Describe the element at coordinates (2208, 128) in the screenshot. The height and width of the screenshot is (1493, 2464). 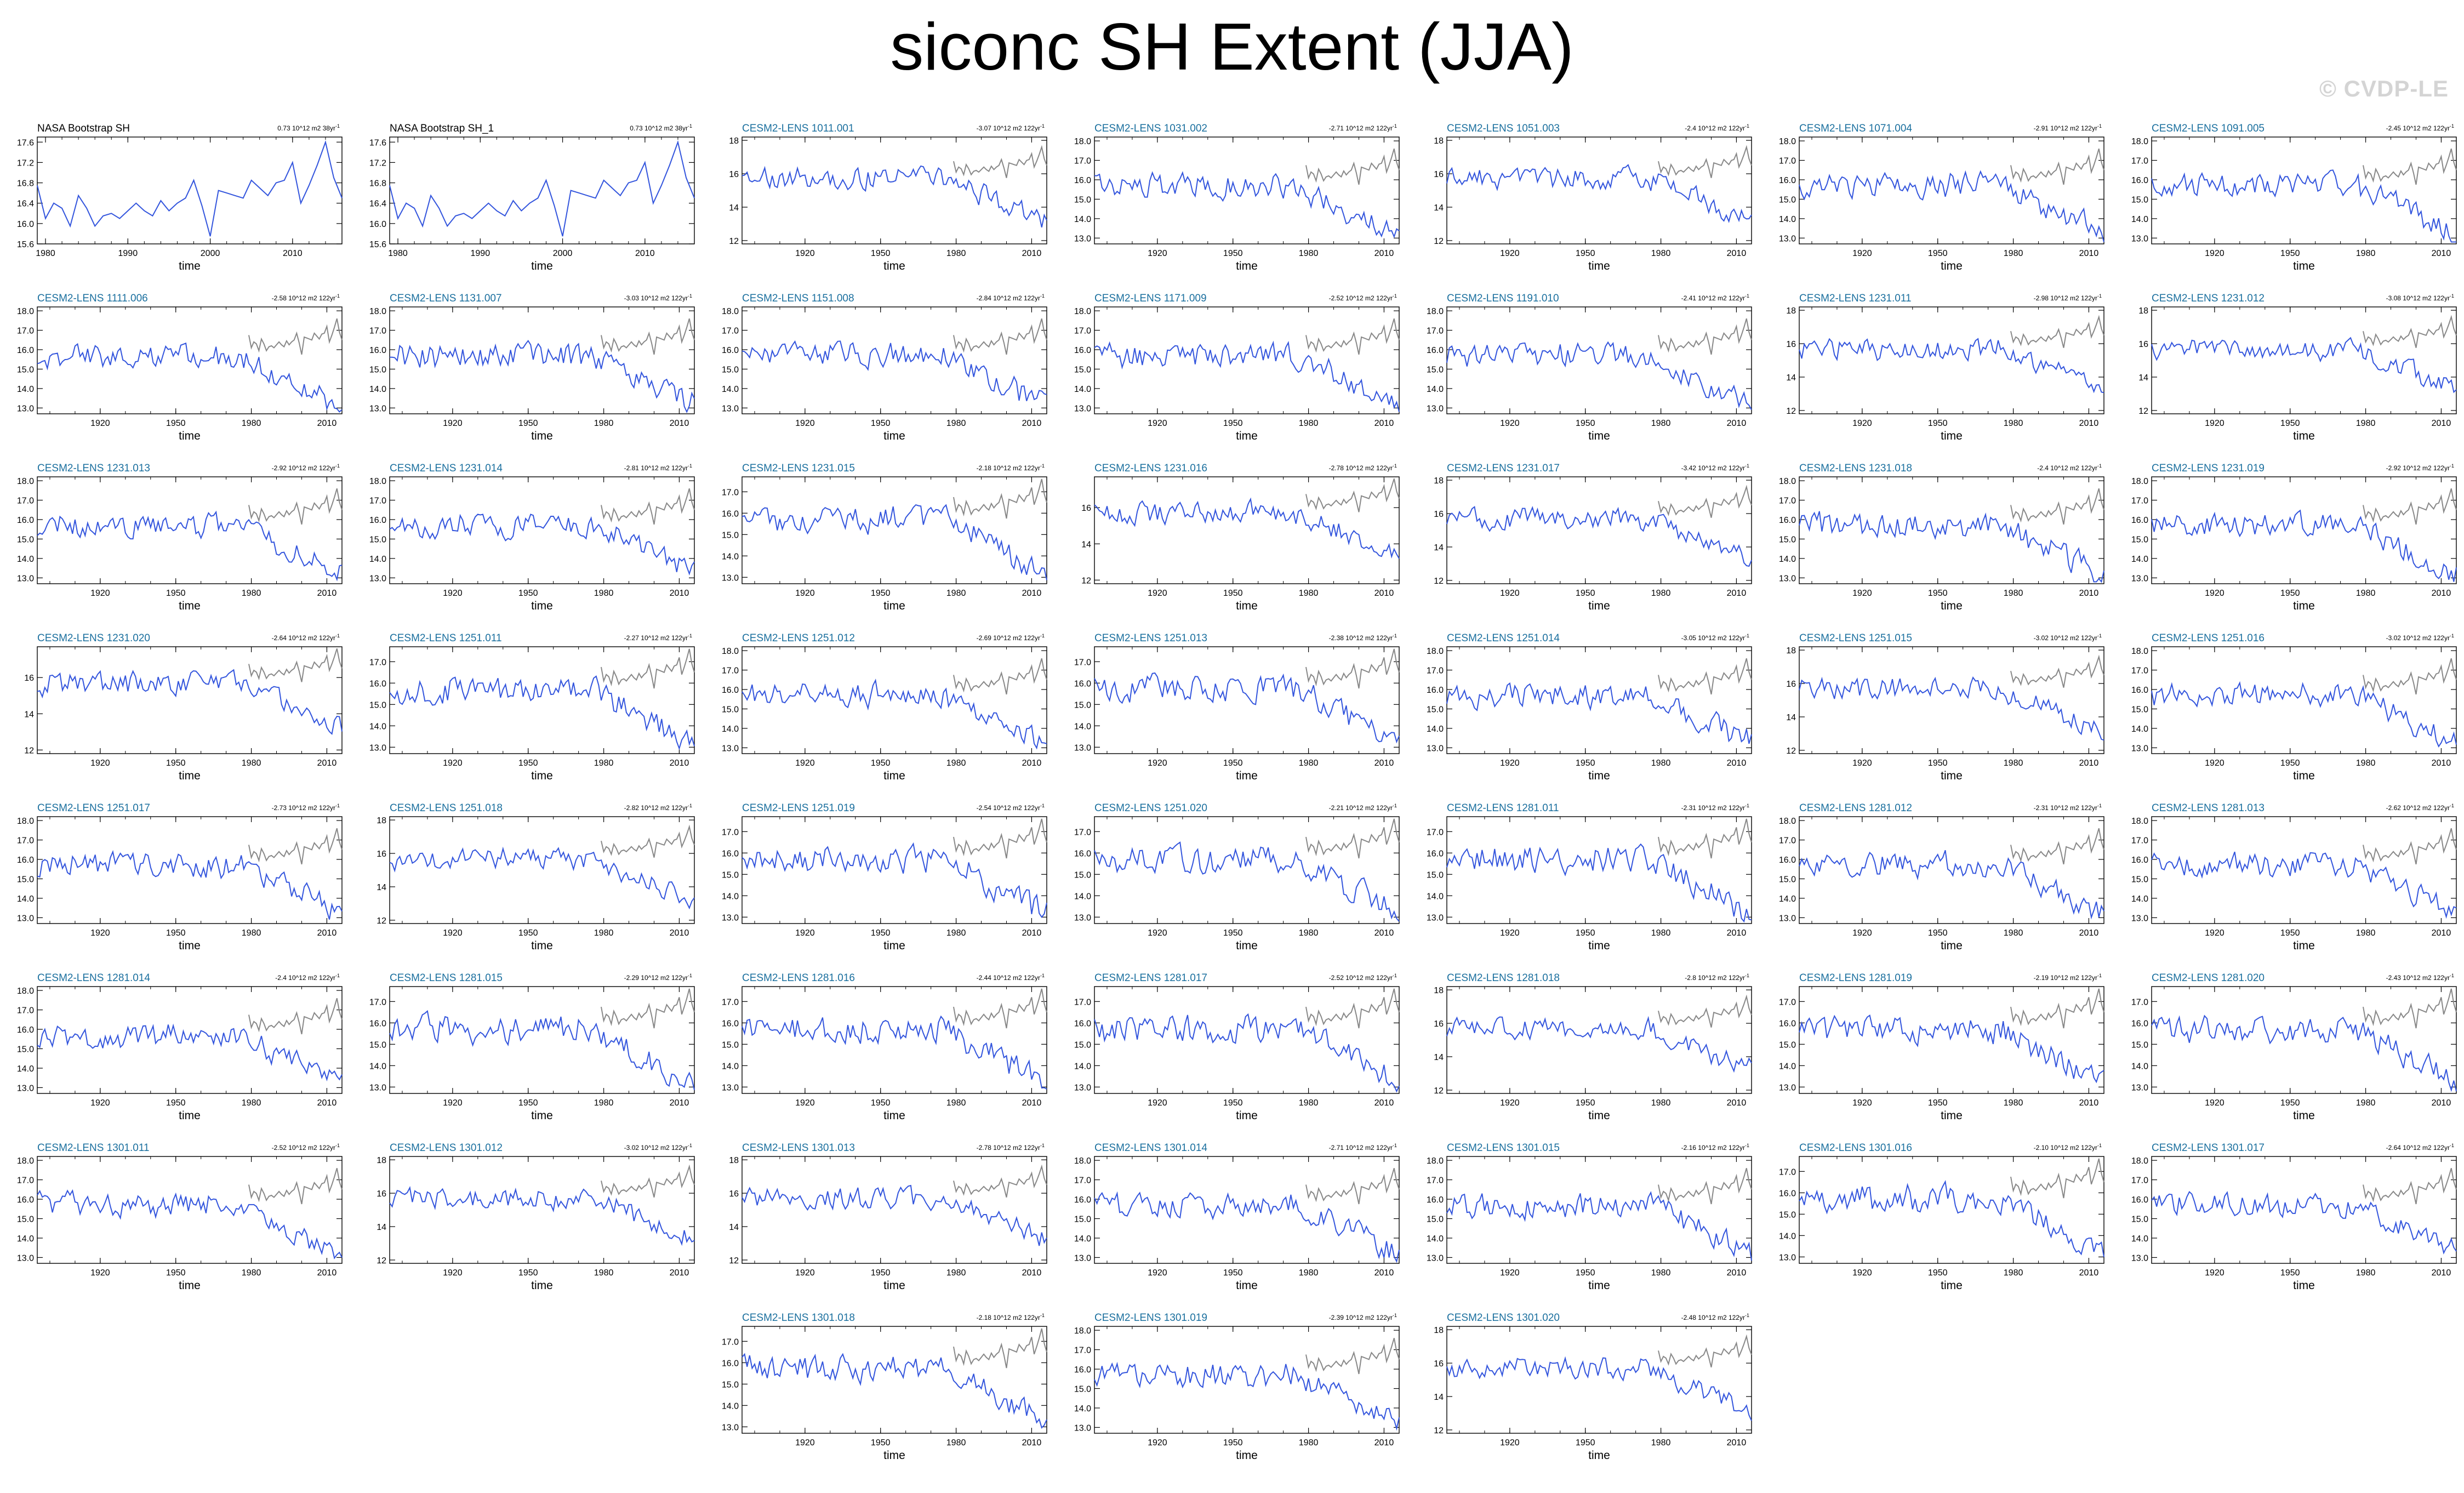
I see `panel-title: CESM2-LENS 1091.005` at that location.